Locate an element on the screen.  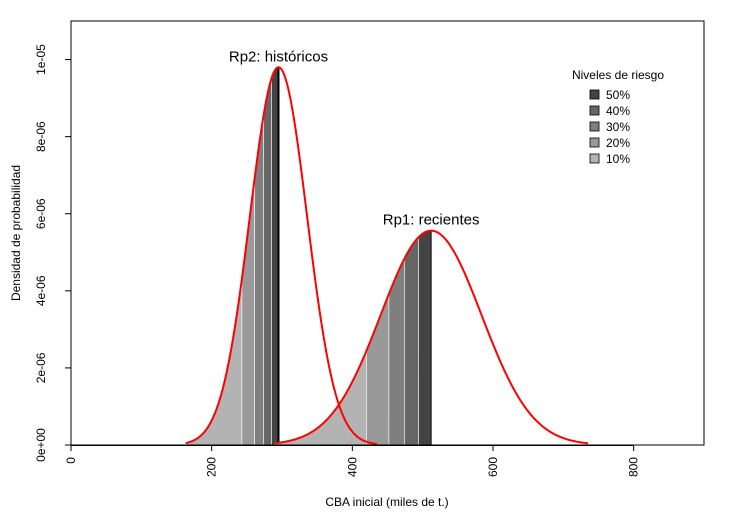
x-tick-label: 800 is located at coordinates (634, 467).